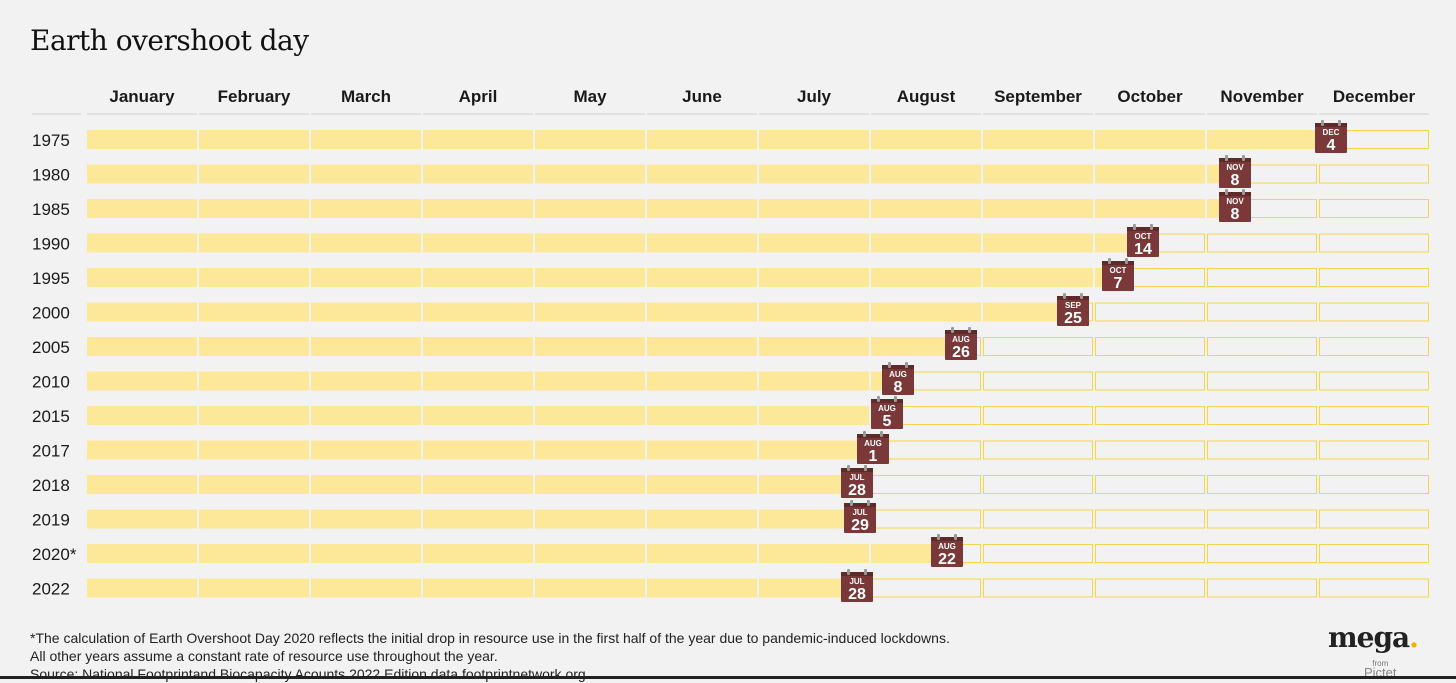  Describe the element at coordinates (898, 387) in the screenshot. I see `calendar-day: 8` at that location.